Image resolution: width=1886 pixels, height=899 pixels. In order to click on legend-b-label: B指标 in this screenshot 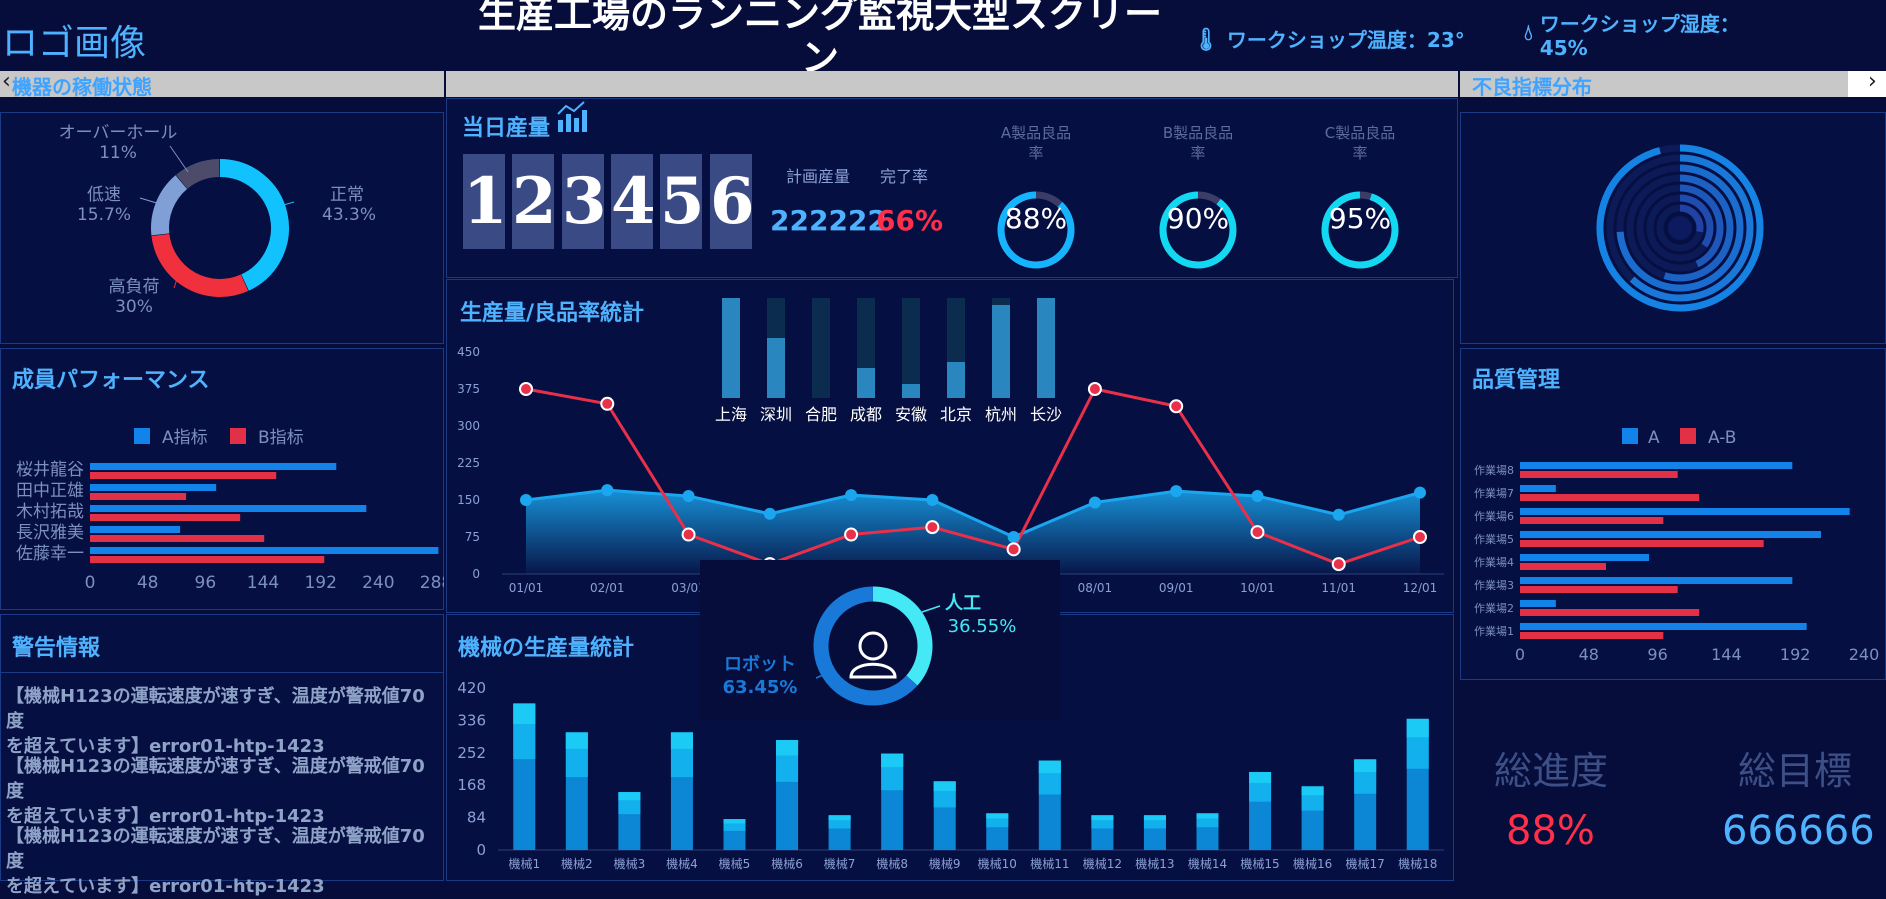, I will do `click(281, 438)`.